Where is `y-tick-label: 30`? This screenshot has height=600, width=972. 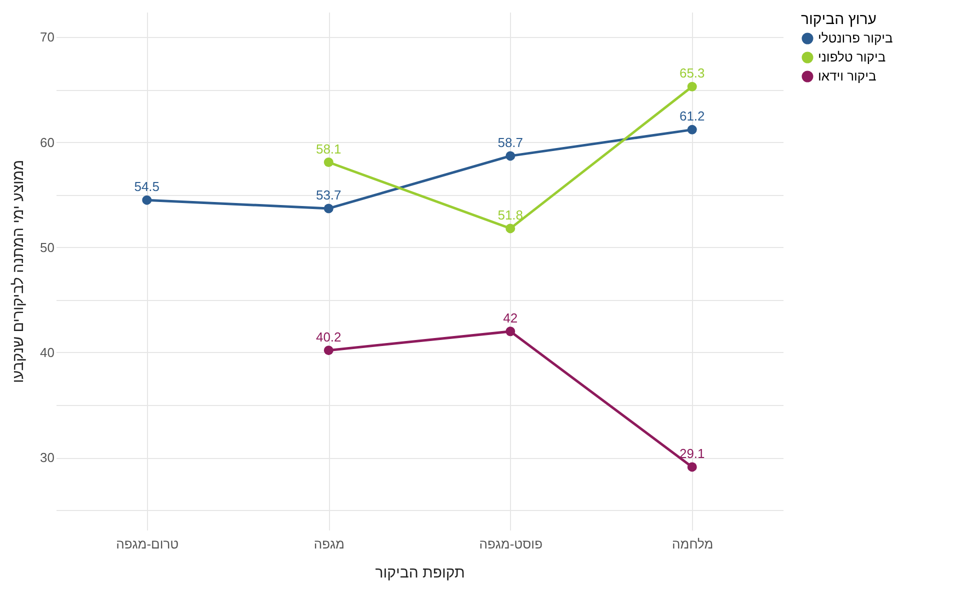
y-tick-label: 30 is located at coordinates (47, 457).